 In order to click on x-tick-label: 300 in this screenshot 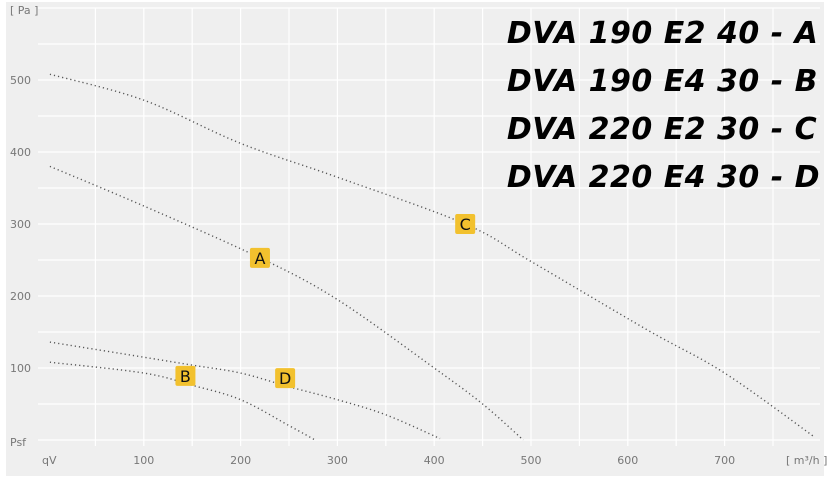, I will do `click(337, 460)`.